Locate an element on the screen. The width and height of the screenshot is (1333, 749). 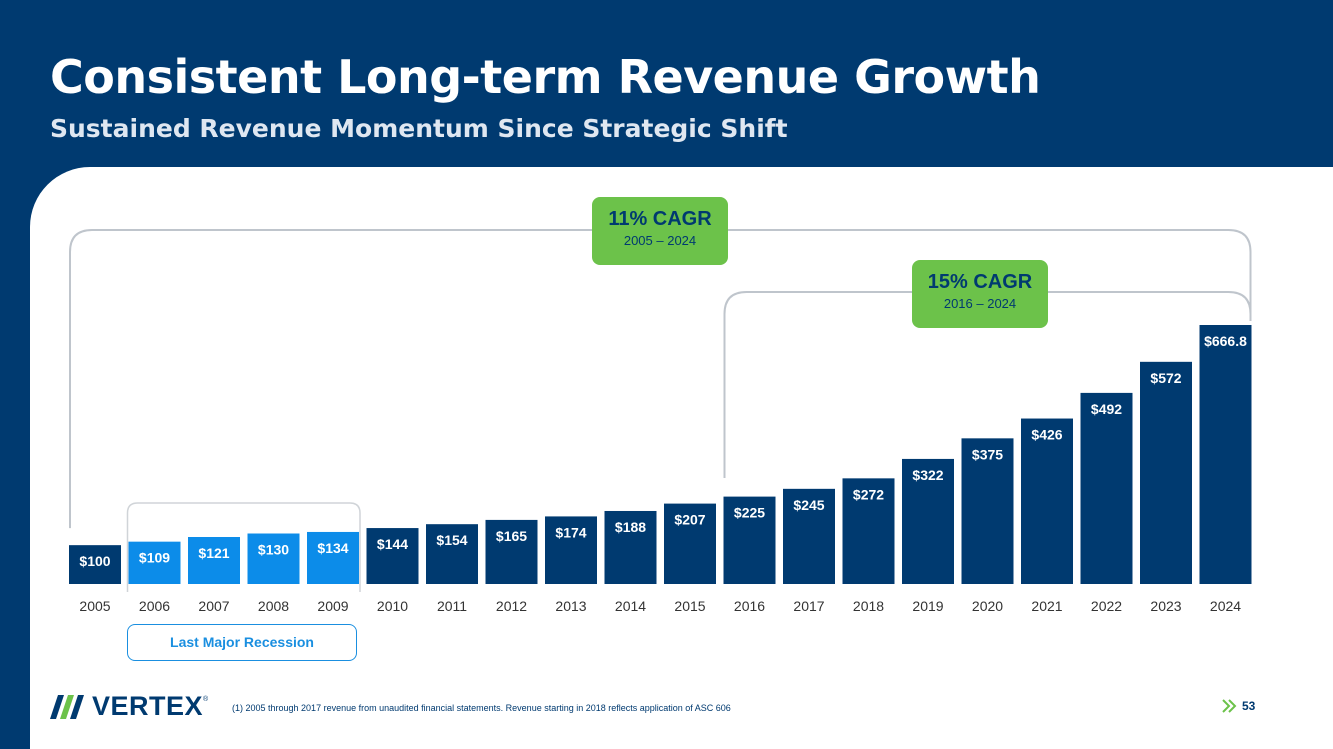
year-label-2014: 2014 is located at coordinates (630, 606).